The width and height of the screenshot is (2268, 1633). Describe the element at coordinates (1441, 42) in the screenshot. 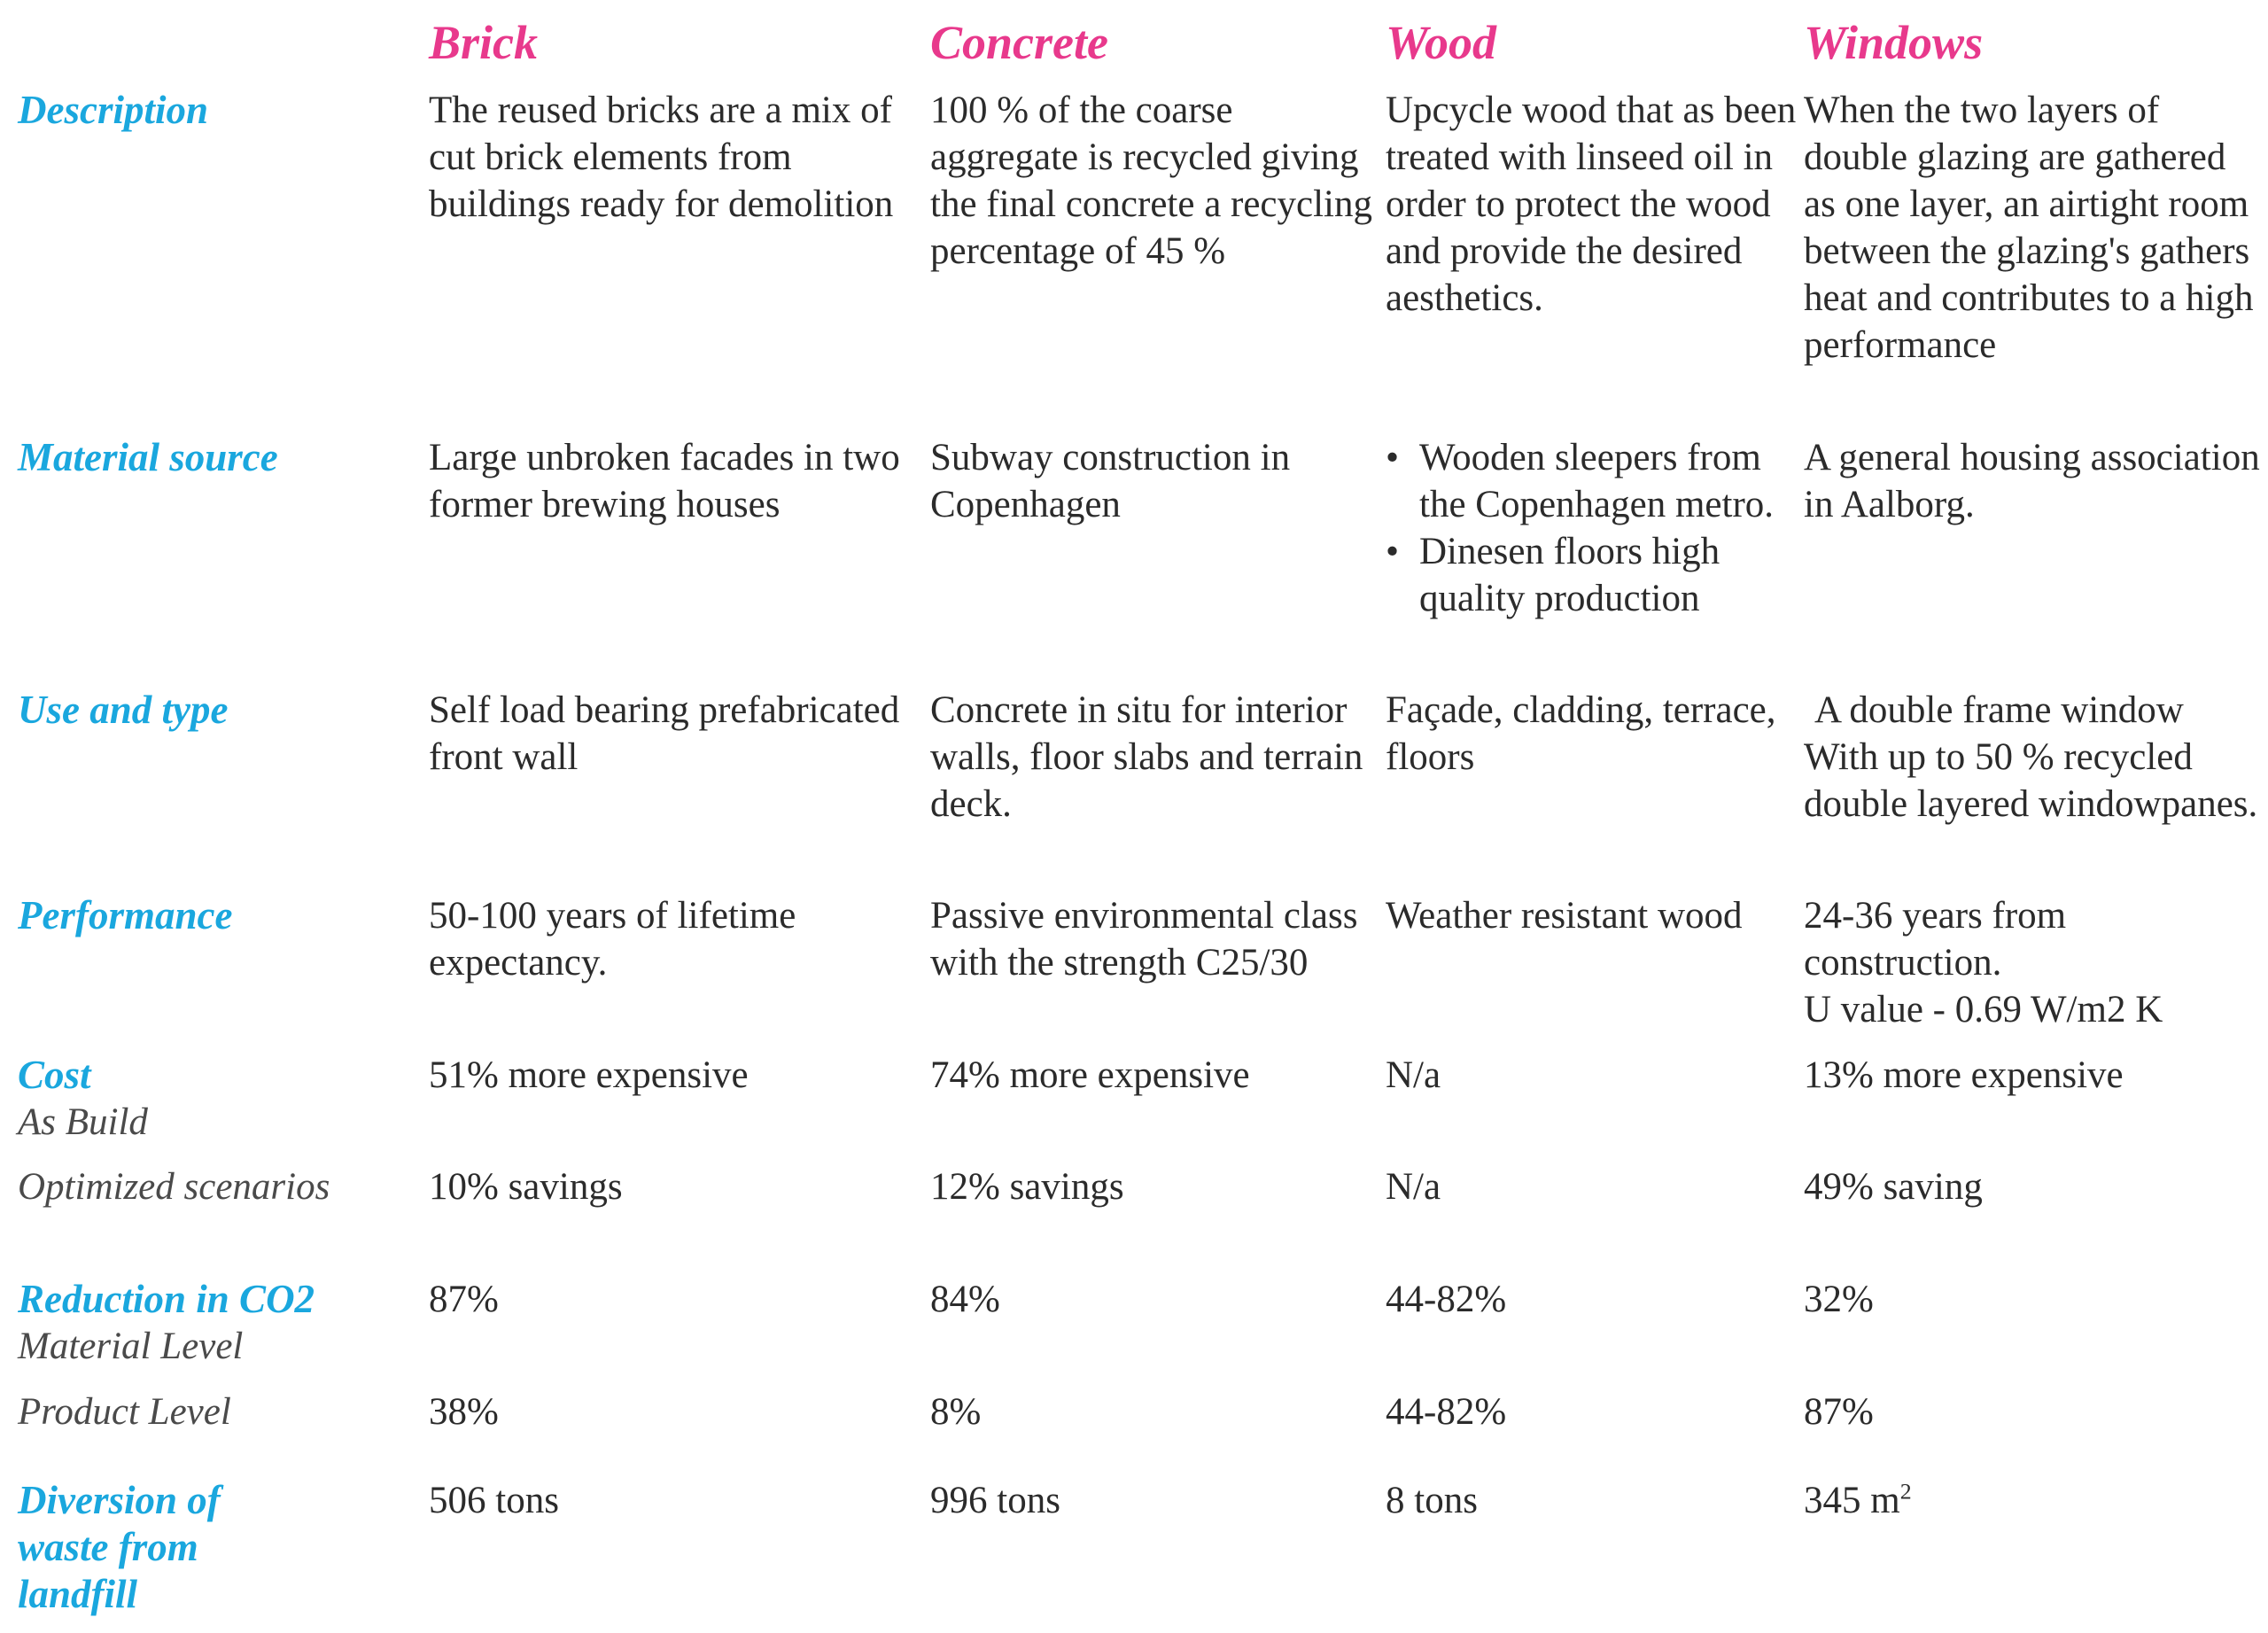

I see `column-header-wood: Wood` at that location.